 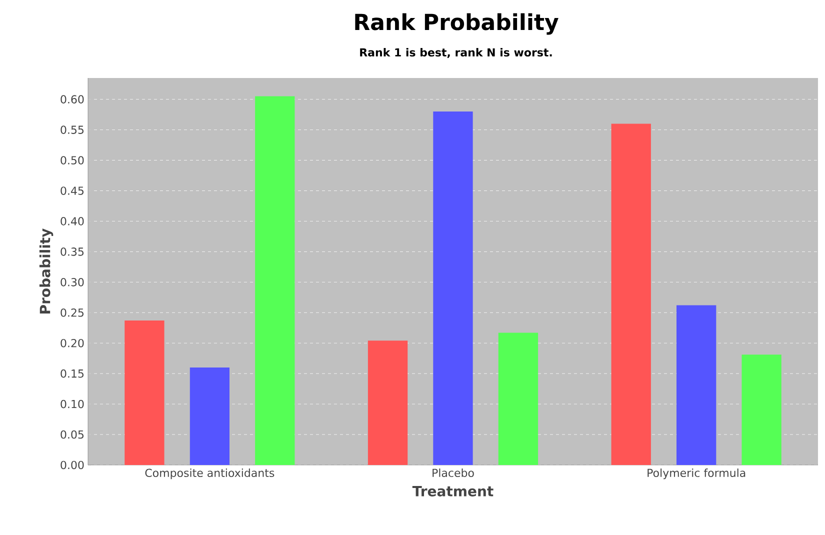 What do you see at coordinates (72, 252) in the screenshot?
I see `y-tick-label: 0.35` at bounding box center [72, 252].